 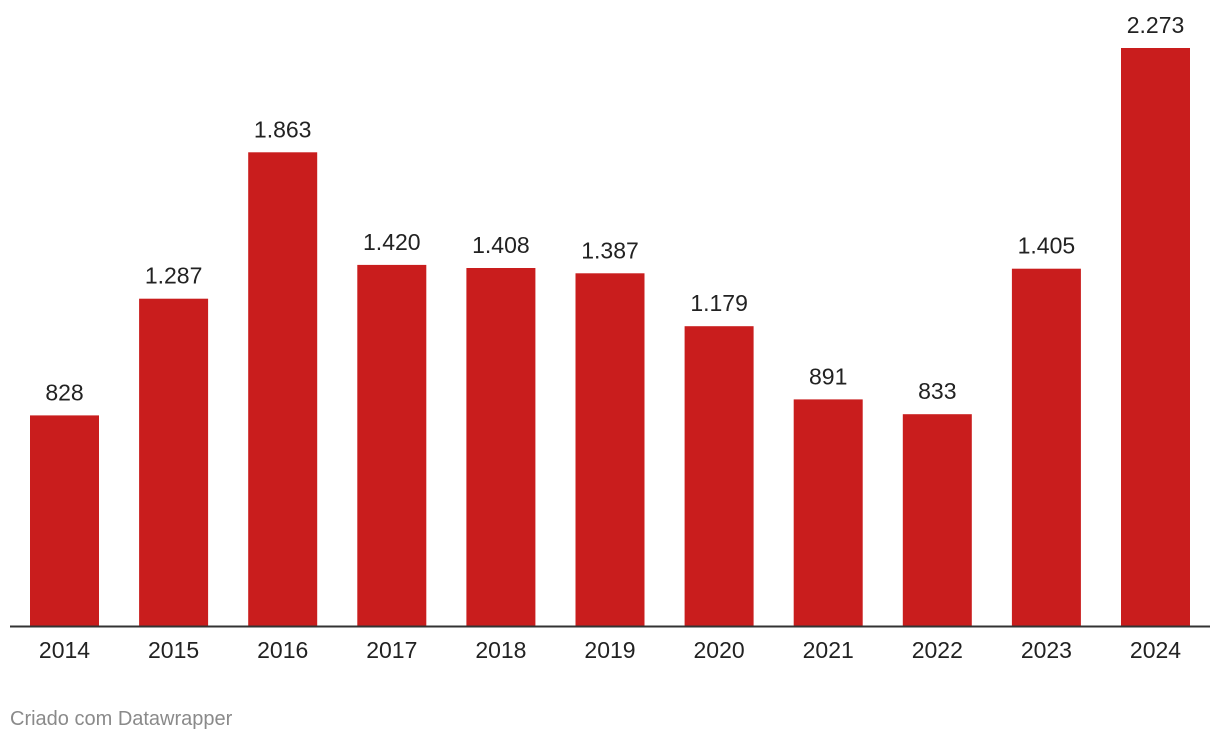 I want to click on x-tick-label-2024: 2024, so click(x=1155, y=650).